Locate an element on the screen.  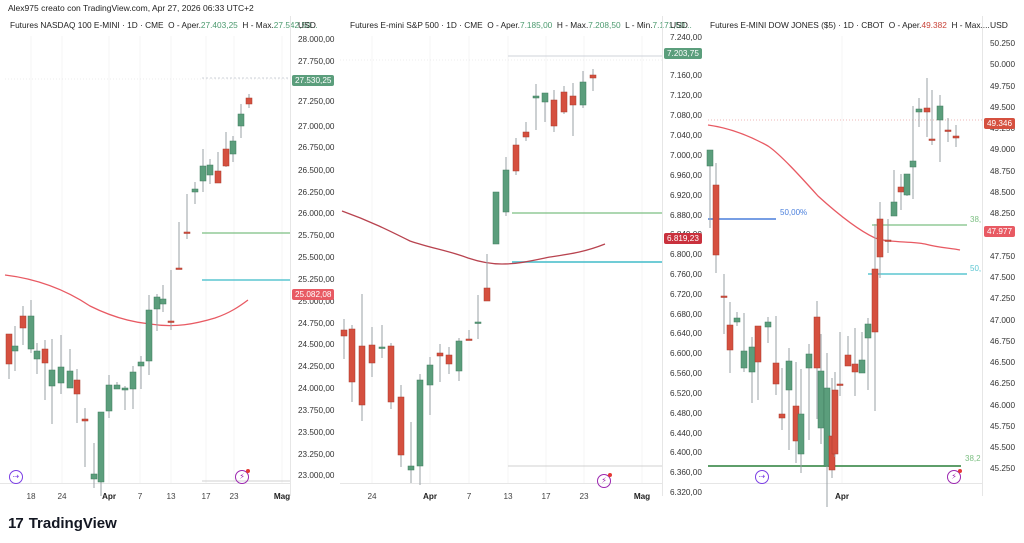
open-value: 27.403,25 is located at coordinates (219, 25).